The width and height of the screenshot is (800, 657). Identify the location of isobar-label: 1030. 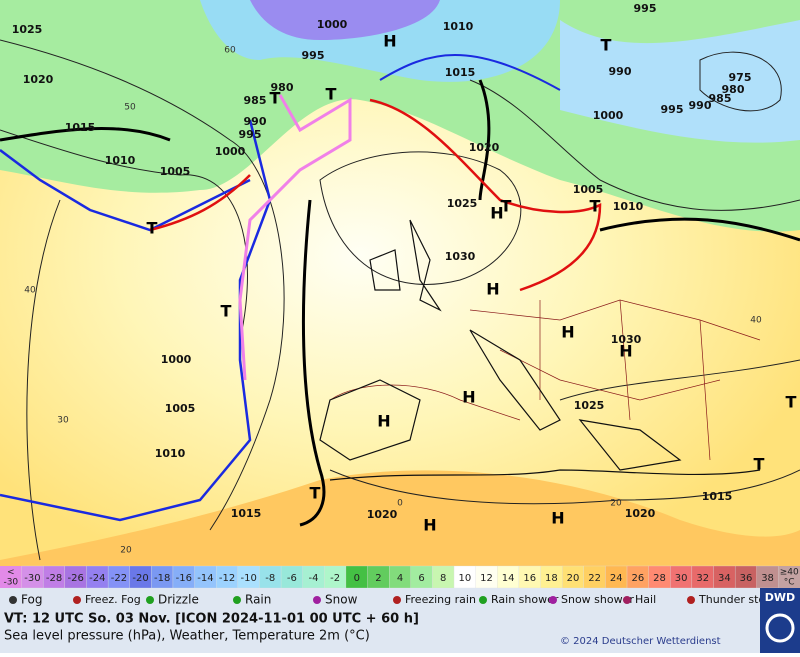
(626, 339).